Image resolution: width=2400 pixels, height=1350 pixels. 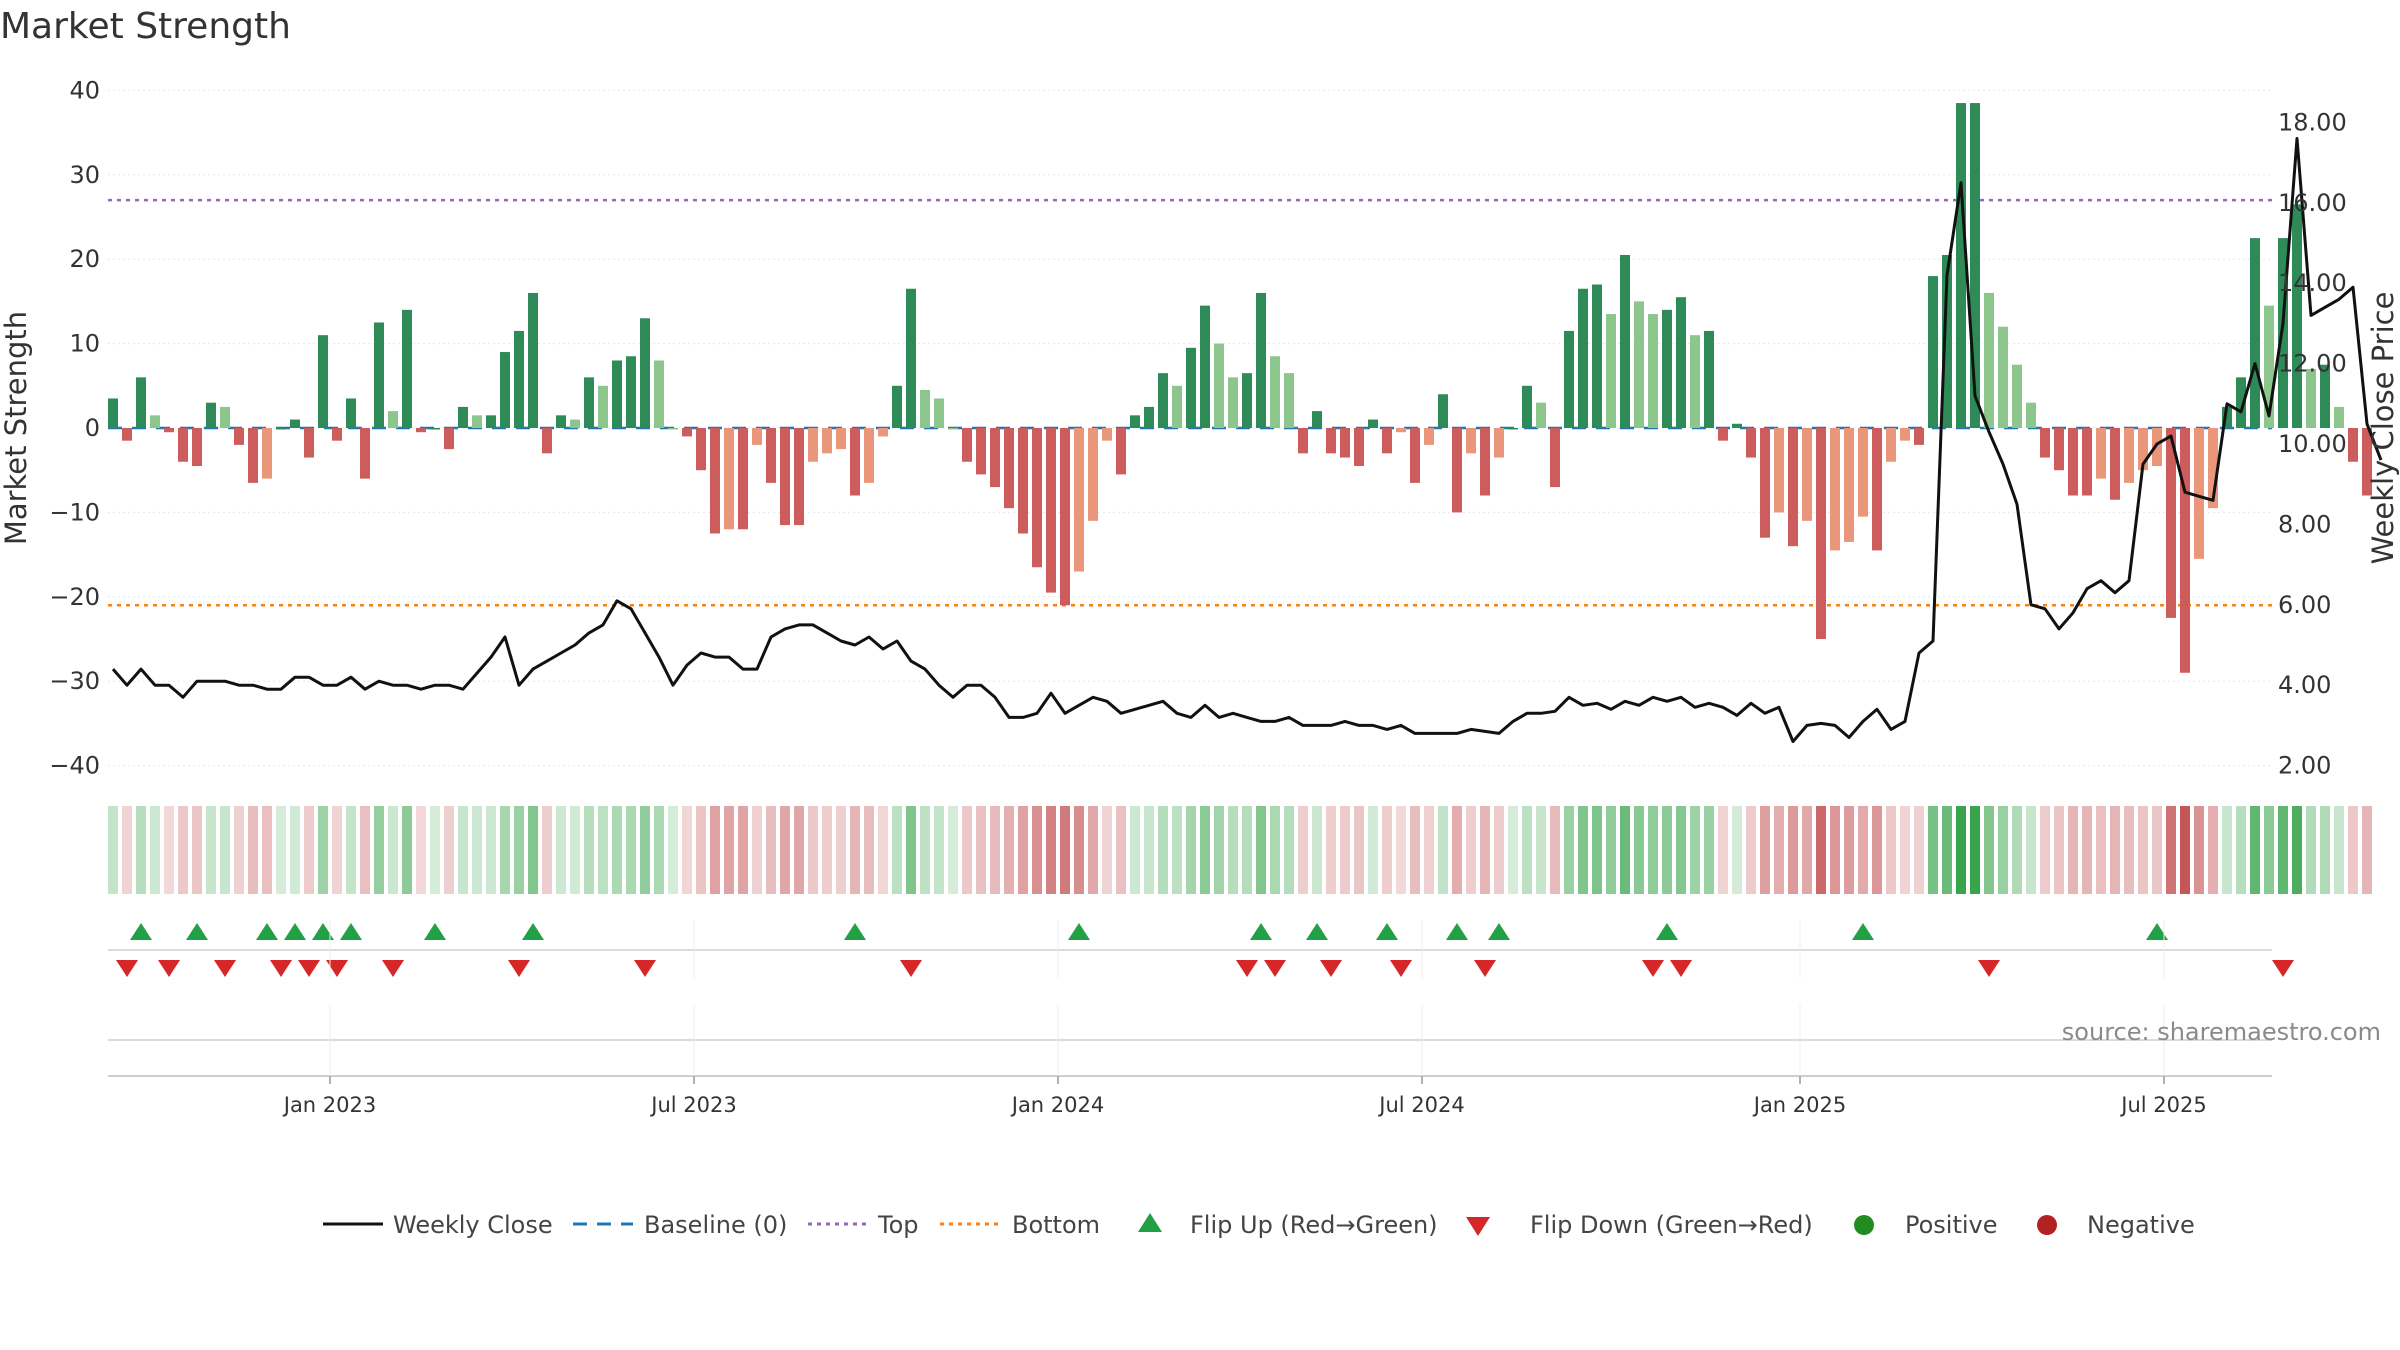 I want to click on legend-label-top: Top, so click(x=898, y=1225).